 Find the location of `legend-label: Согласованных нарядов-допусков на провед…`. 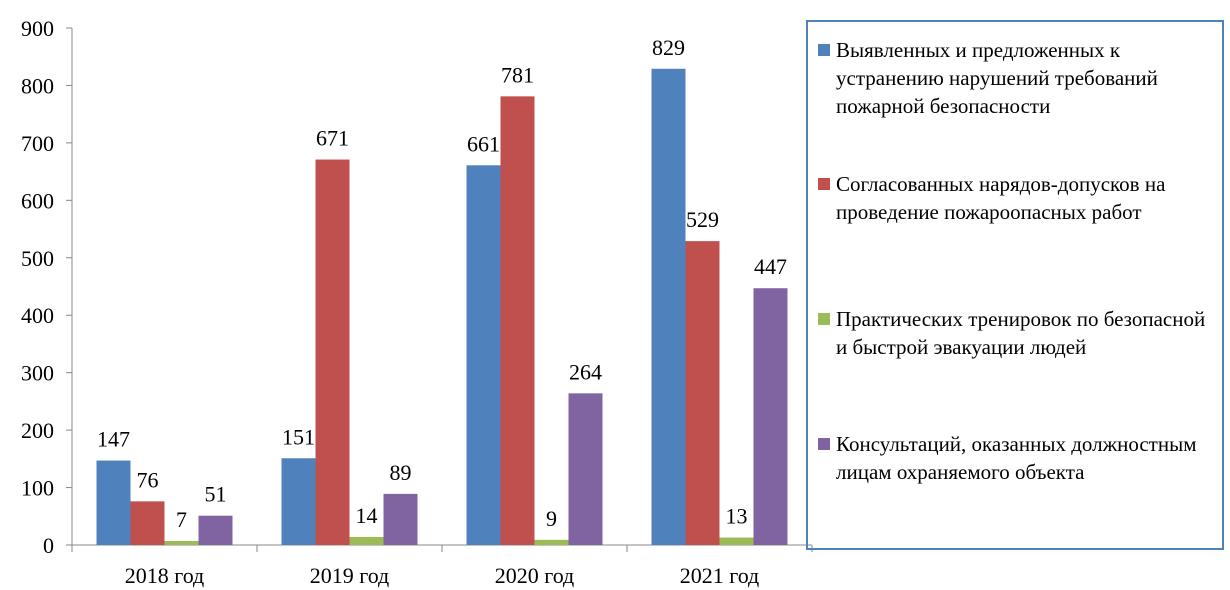

legend-label: Согласованных нарядов-допусков на провед… is located at coordinates (1001, 198).